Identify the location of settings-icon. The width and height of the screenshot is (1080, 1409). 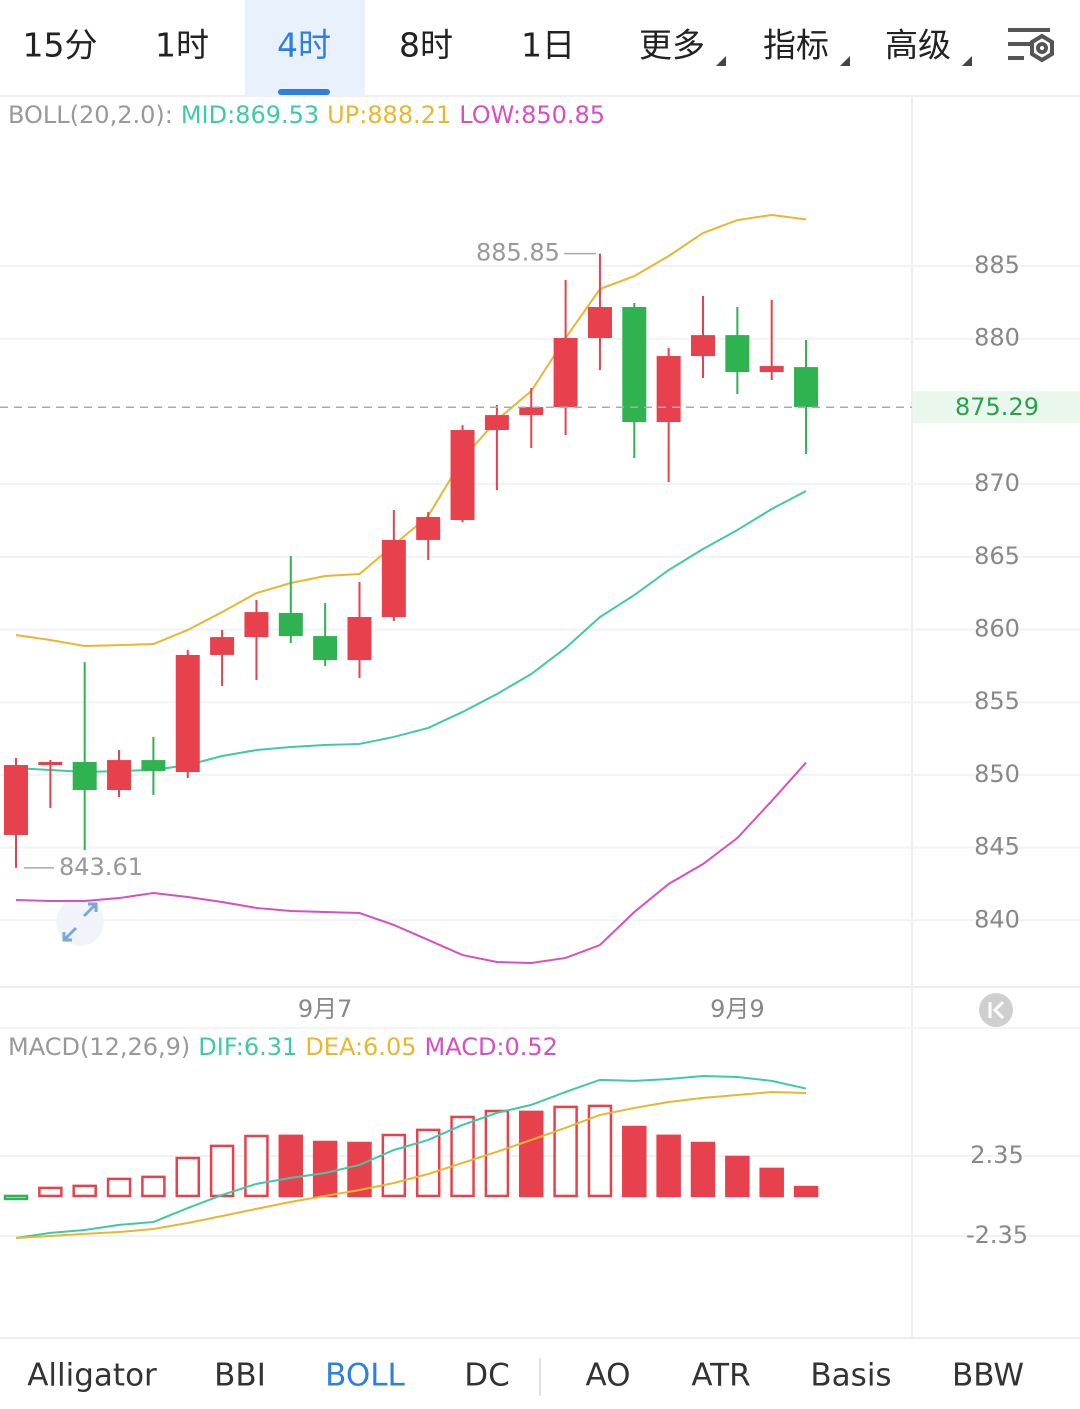
(1031, 45).